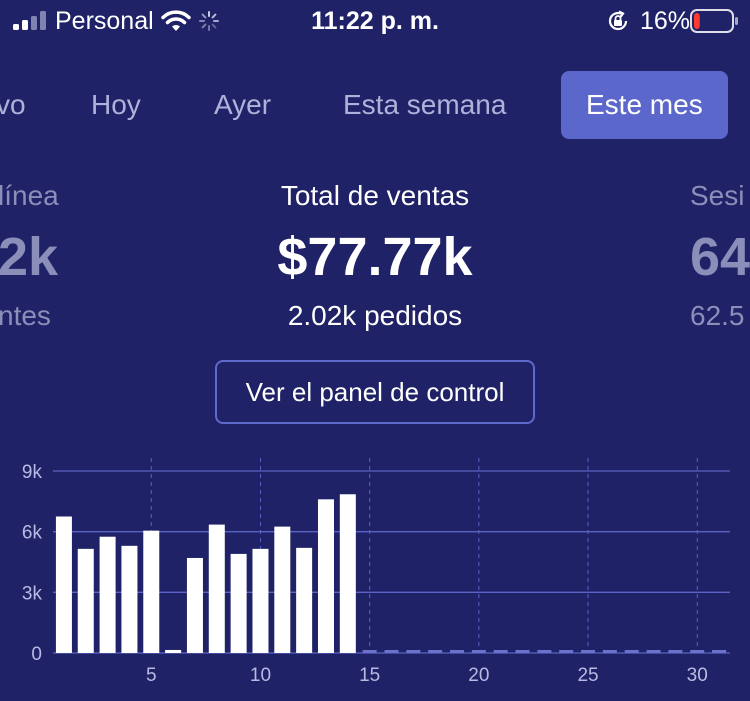 This screenshot has width=750, height=701. What do you see at coordinates (375, 392) in the screenshot?
I see `view-dashboard-button: Ver el panel de control` at bounding box center [375, 392].